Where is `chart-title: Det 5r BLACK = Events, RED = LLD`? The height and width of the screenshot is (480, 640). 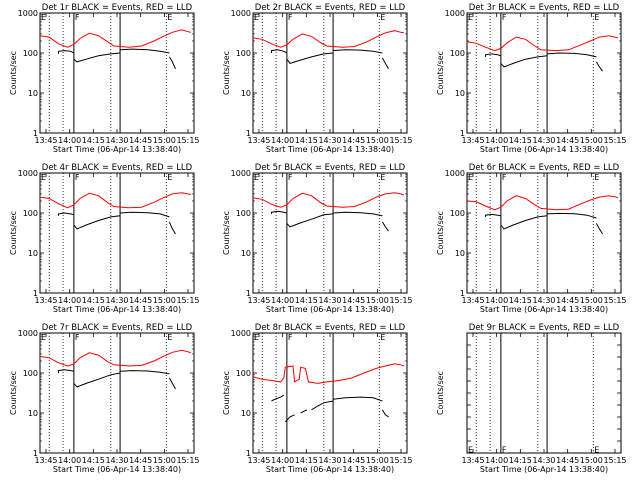
chart-title: Det 5r BLACK = Events, RED = LLD is located at coordinates (330, 168).